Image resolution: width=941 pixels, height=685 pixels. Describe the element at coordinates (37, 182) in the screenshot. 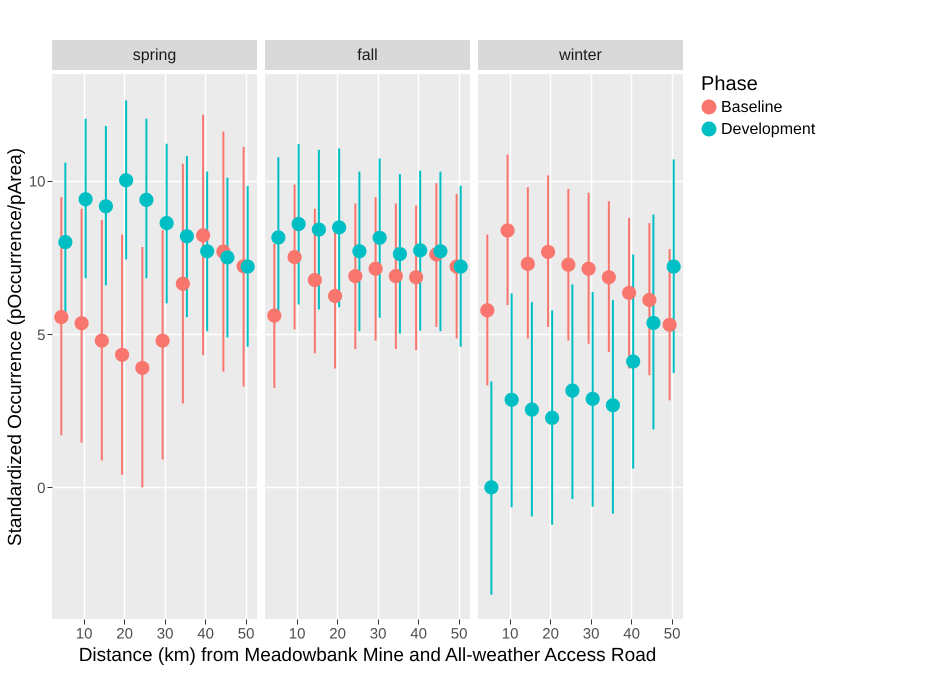

I see `y-tick-label: 10` at that location.